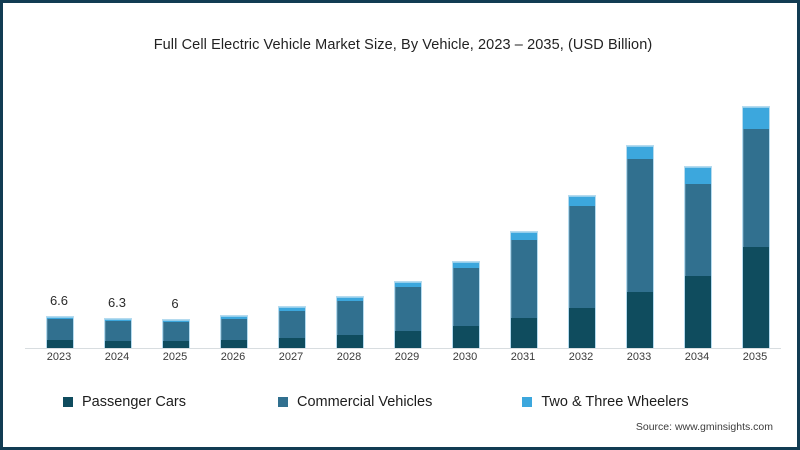 This screenshot has height=450, width=800. Describe the element at coordinates (175, 357) in the screenshot. I see `x-tick-2025: 2025` at that location.